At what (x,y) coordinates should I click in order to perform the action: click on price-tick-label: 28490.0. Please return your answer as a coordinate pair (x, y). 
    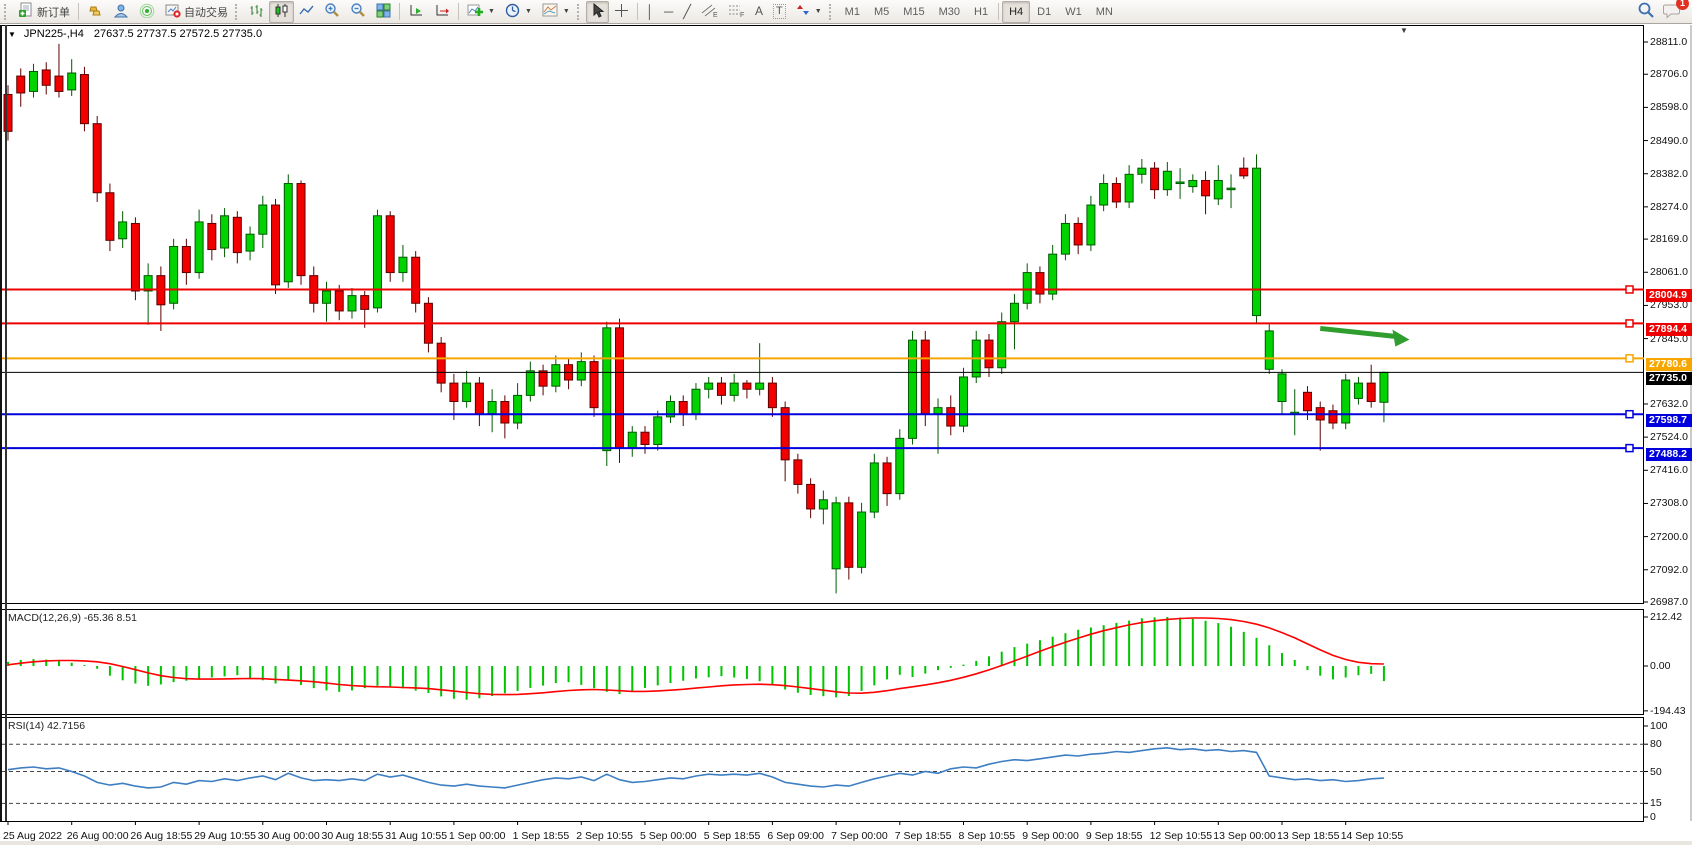
    Looking at the image, I should click on (1669, 140).